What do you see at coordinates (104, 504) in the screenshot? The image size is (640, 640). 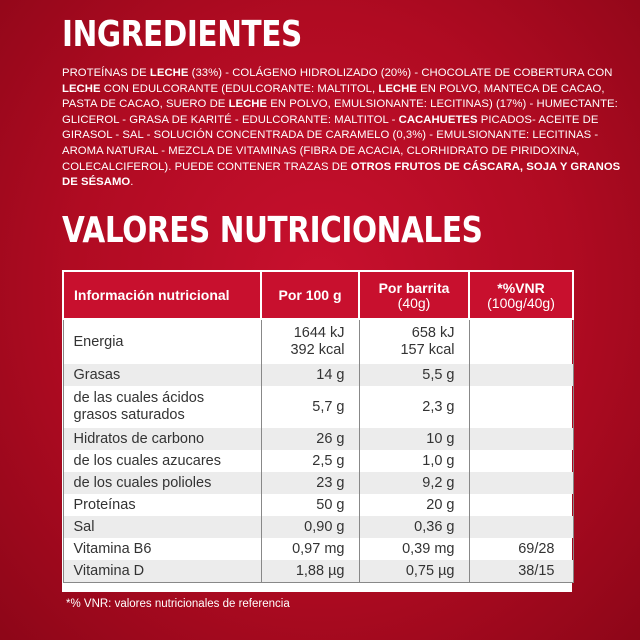 I see `nutrient-name-line: Proteínas` at bounding box center [104, 504].